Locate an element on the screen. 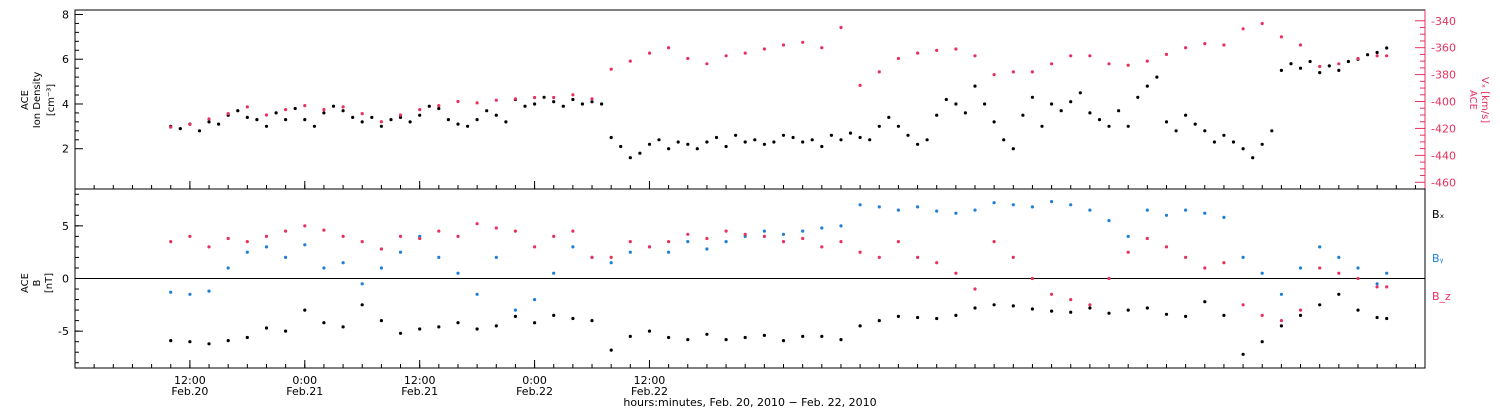 The image size is (1500, 410). vx-y-tick-label: -360 is located at coordinates (1443, 48).